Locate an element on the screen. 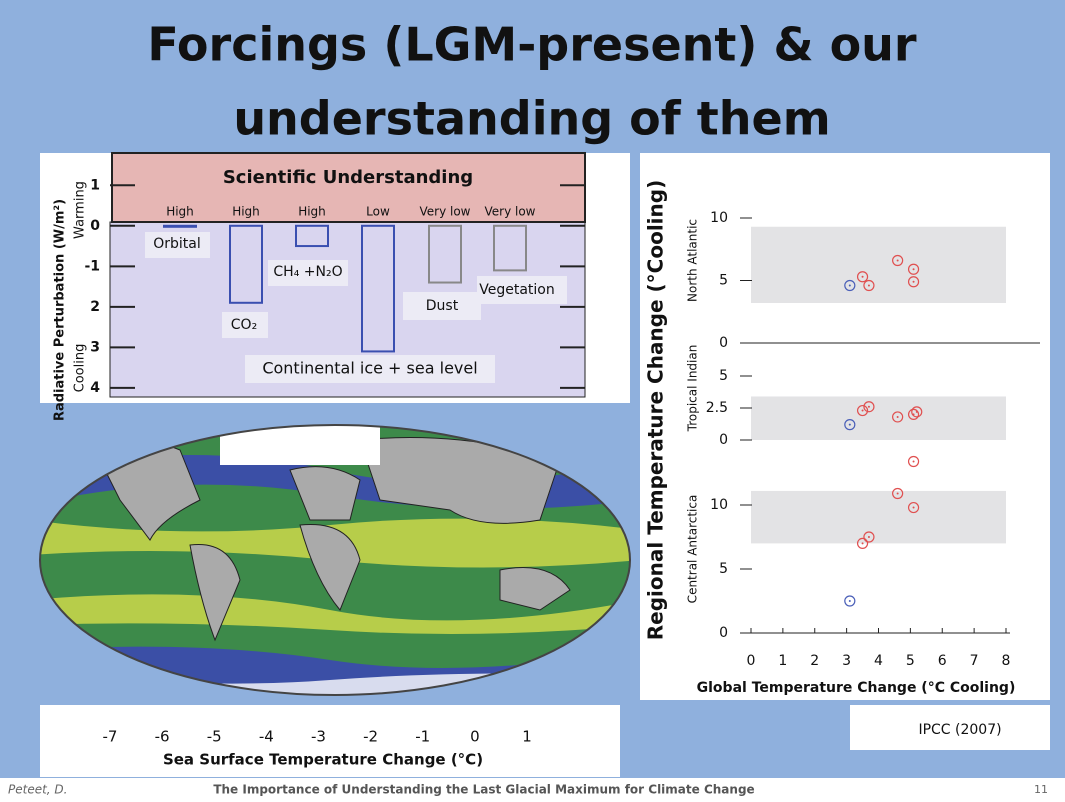  category-label: Continental ice + sea level is located at coordinates (369, 368).